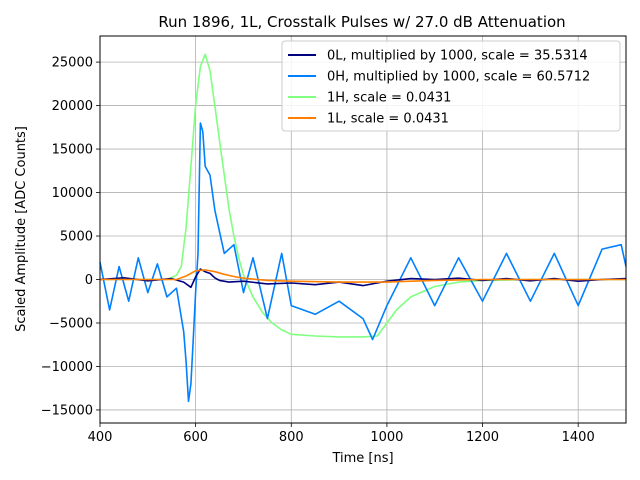  What do you see at coordinates (72, 150) in the screenshot?
I see `y-tick-label: 15000` at bounding box center [72, 150].